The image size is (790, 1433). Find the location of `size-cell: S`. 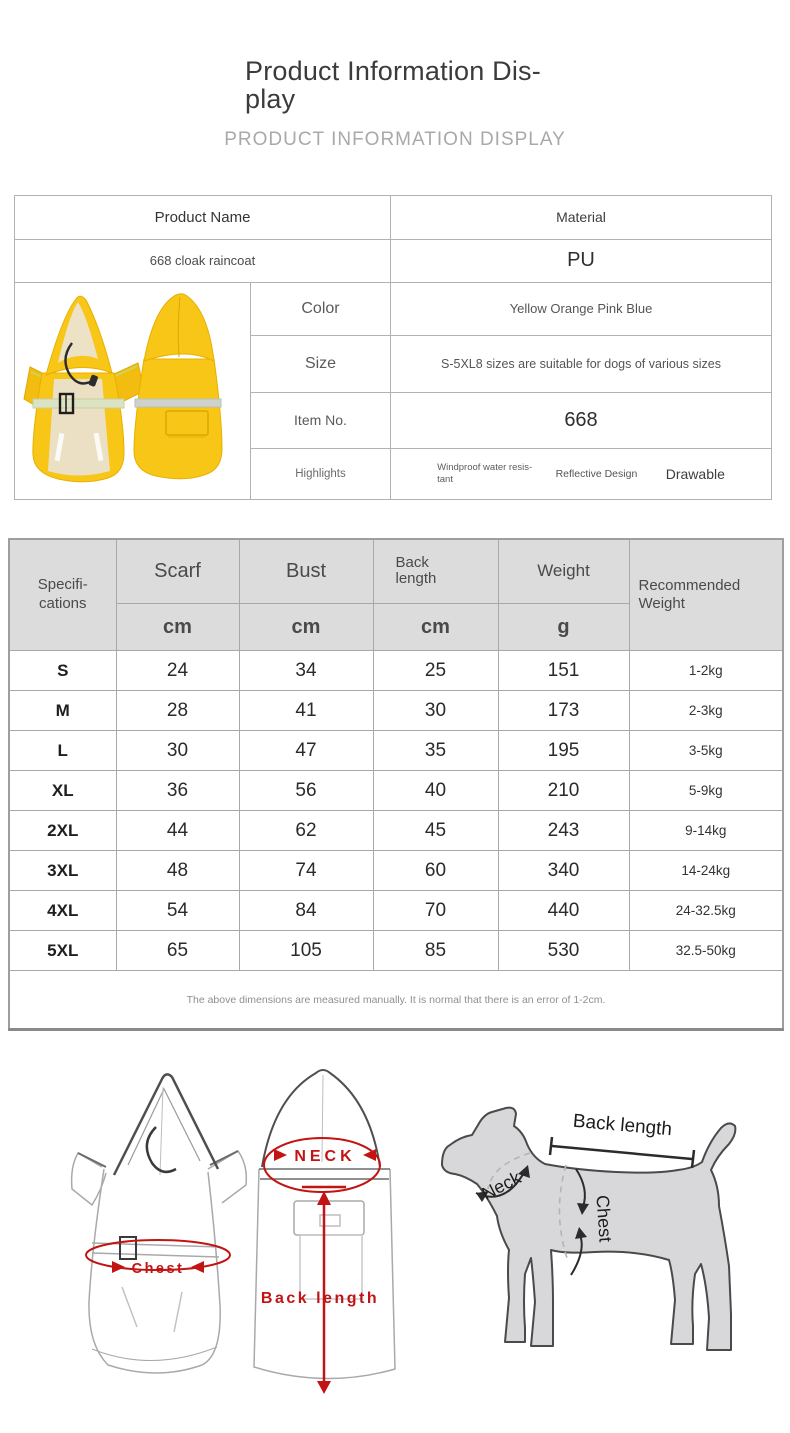

size-cell: S is located at coordinates (62, 671).